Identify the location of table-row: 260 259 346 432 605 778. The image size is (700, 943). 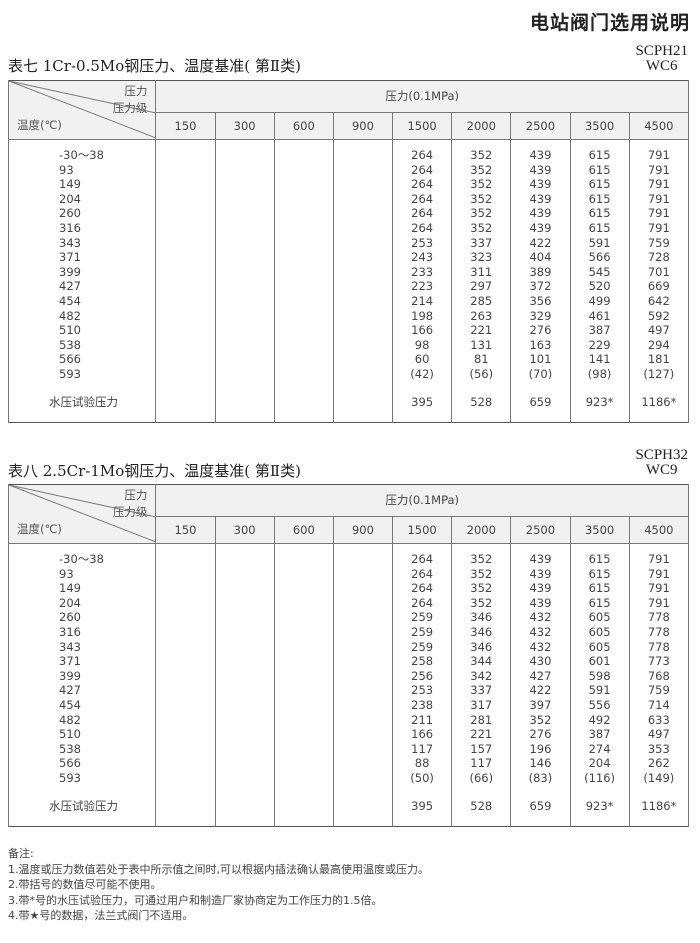
(348, 617).